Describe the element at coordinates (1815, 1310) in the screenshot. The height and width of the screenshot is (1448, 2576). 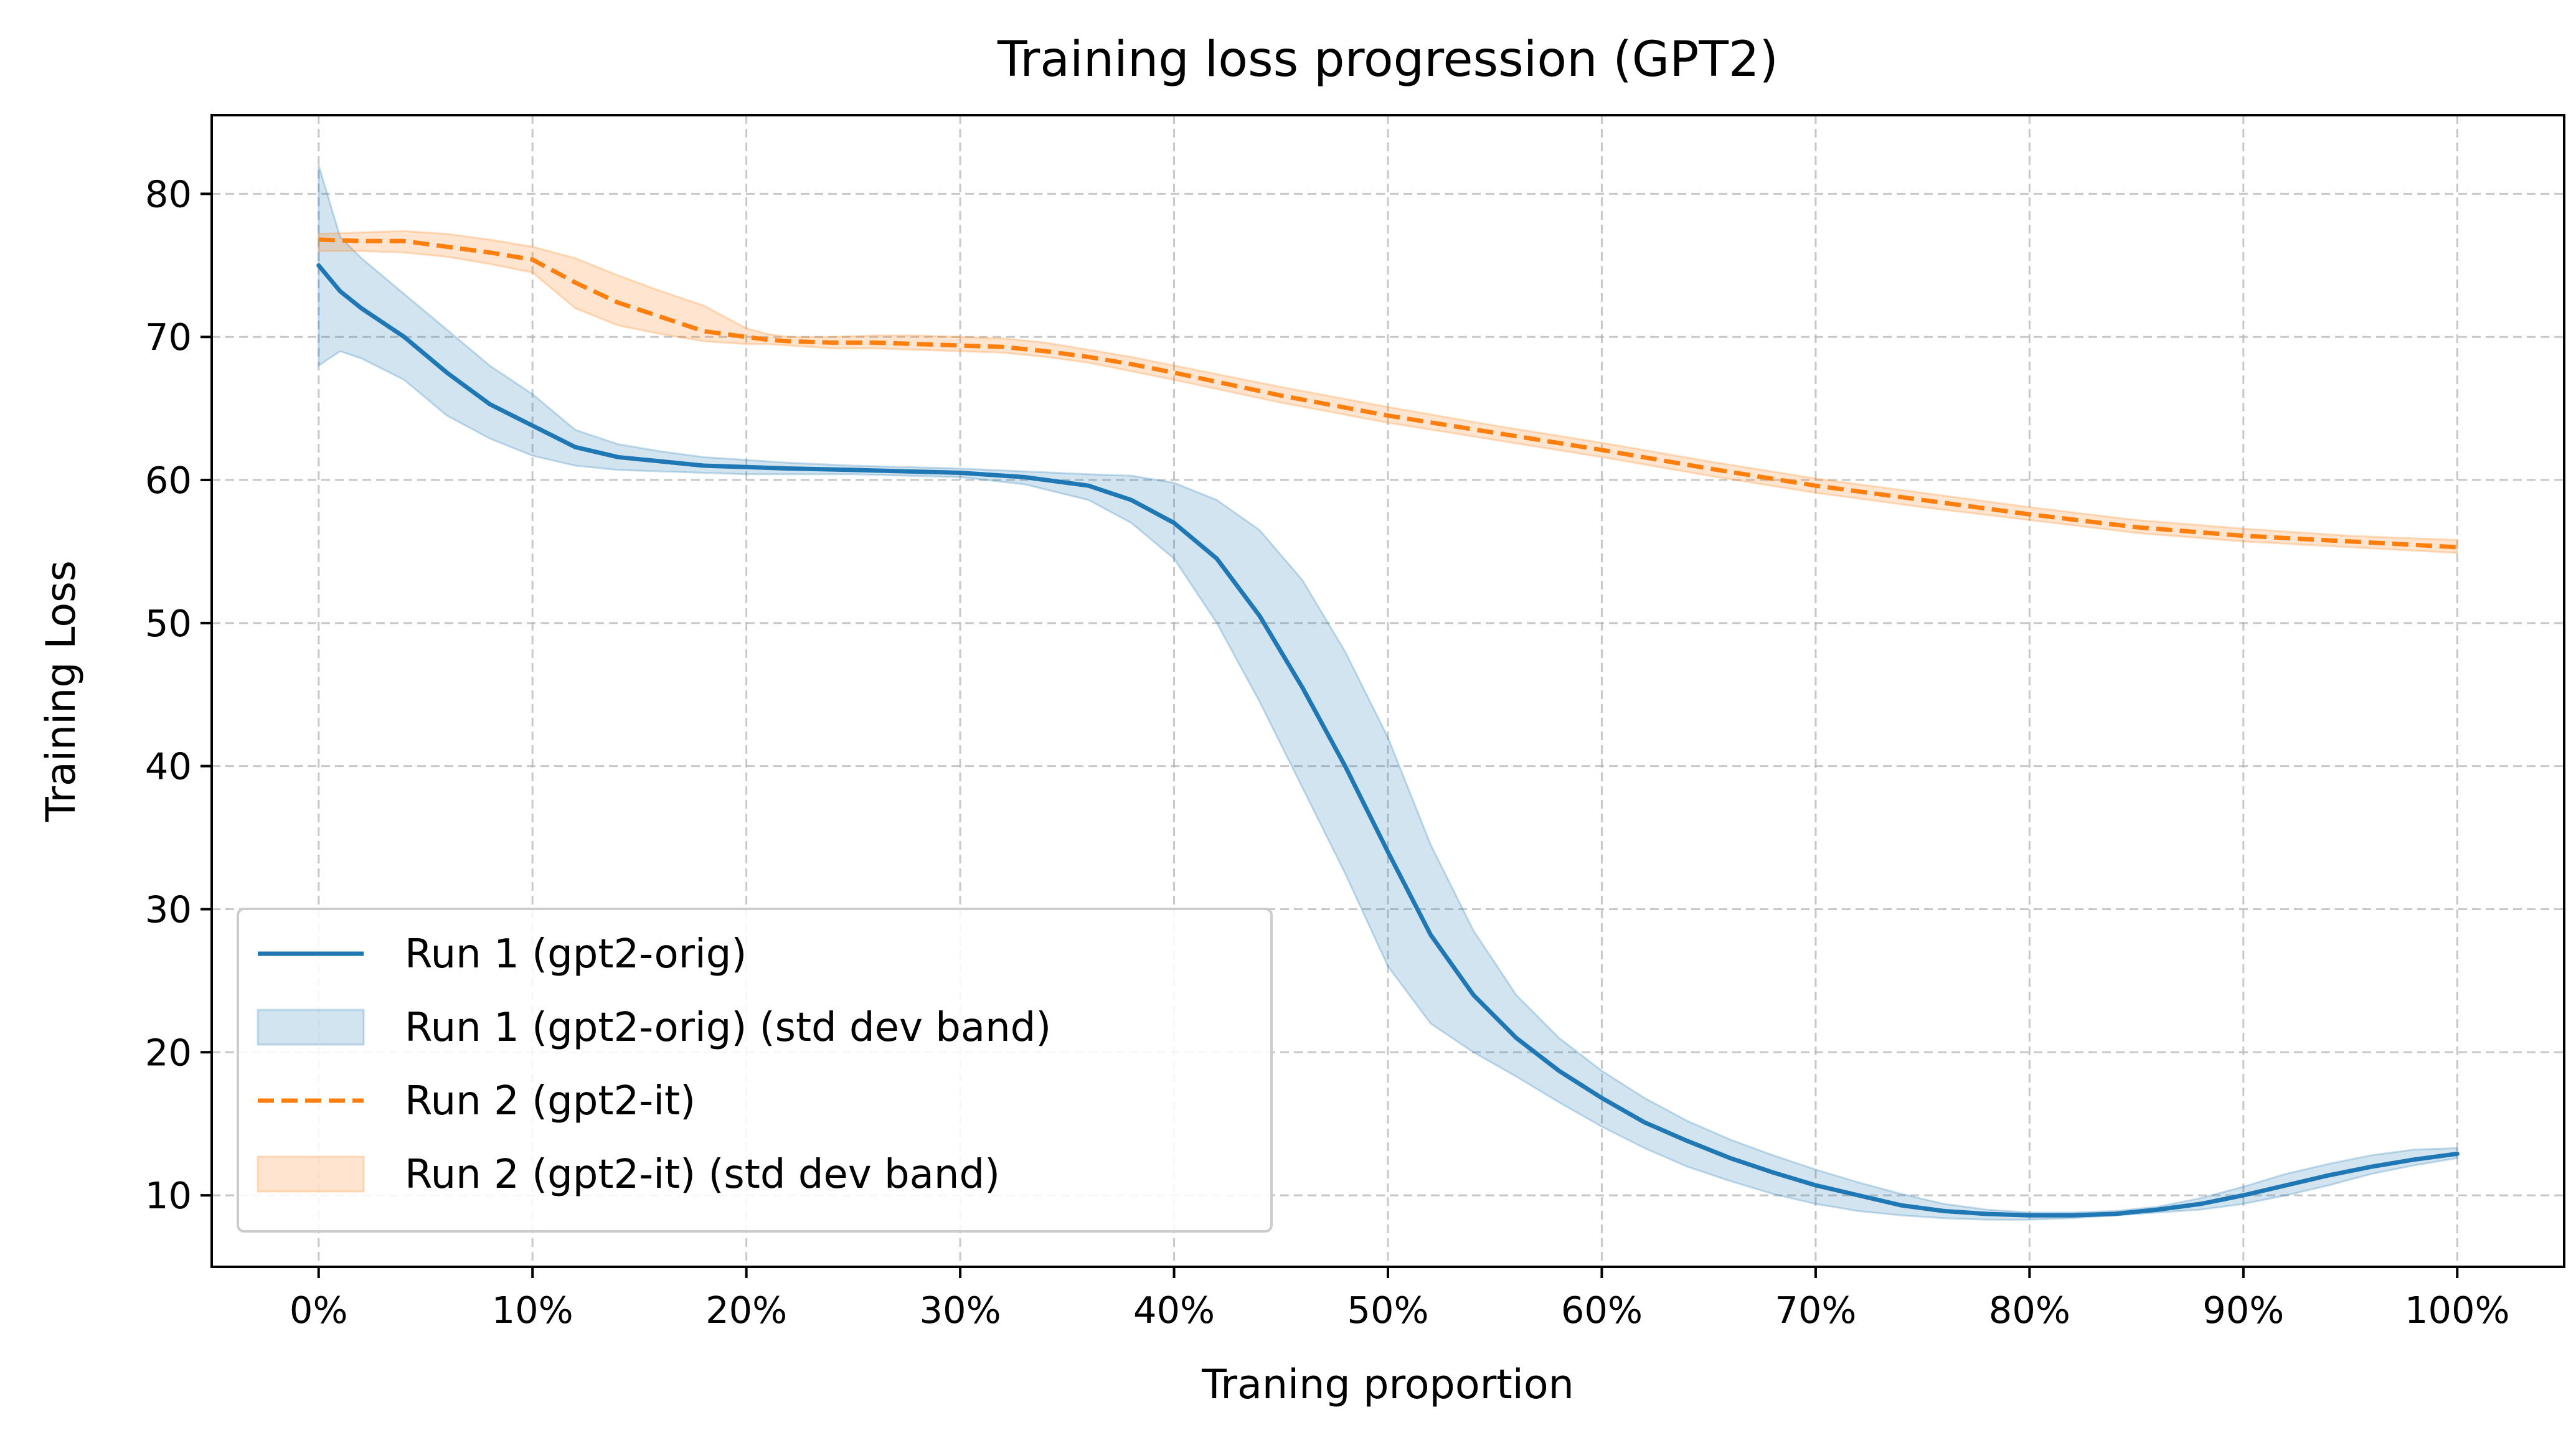
I see `x-tick-label: 70%` at that location.